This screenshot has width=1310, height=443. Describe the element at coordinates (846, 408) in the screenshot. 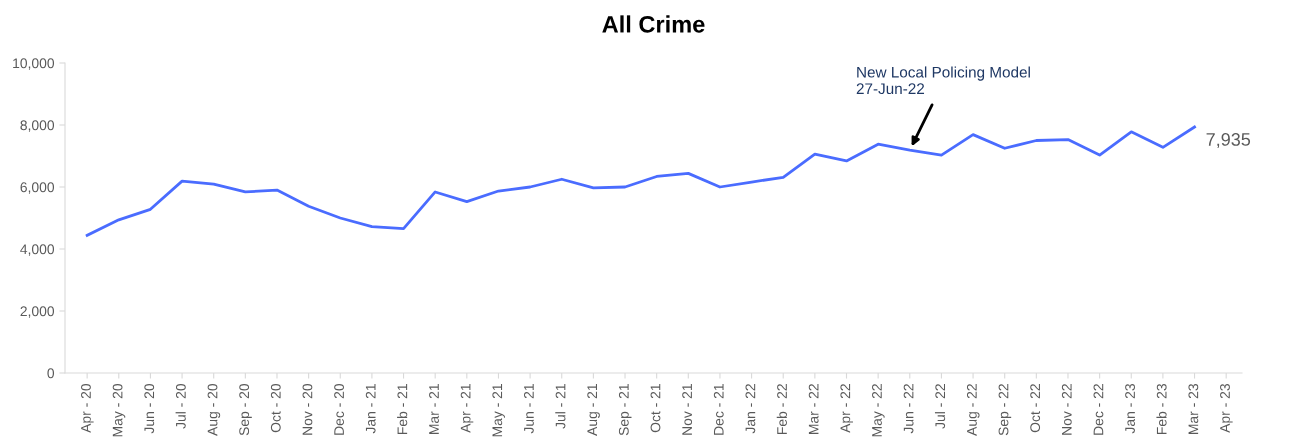

I see `x-tick-label: Apr - 22` at that location.